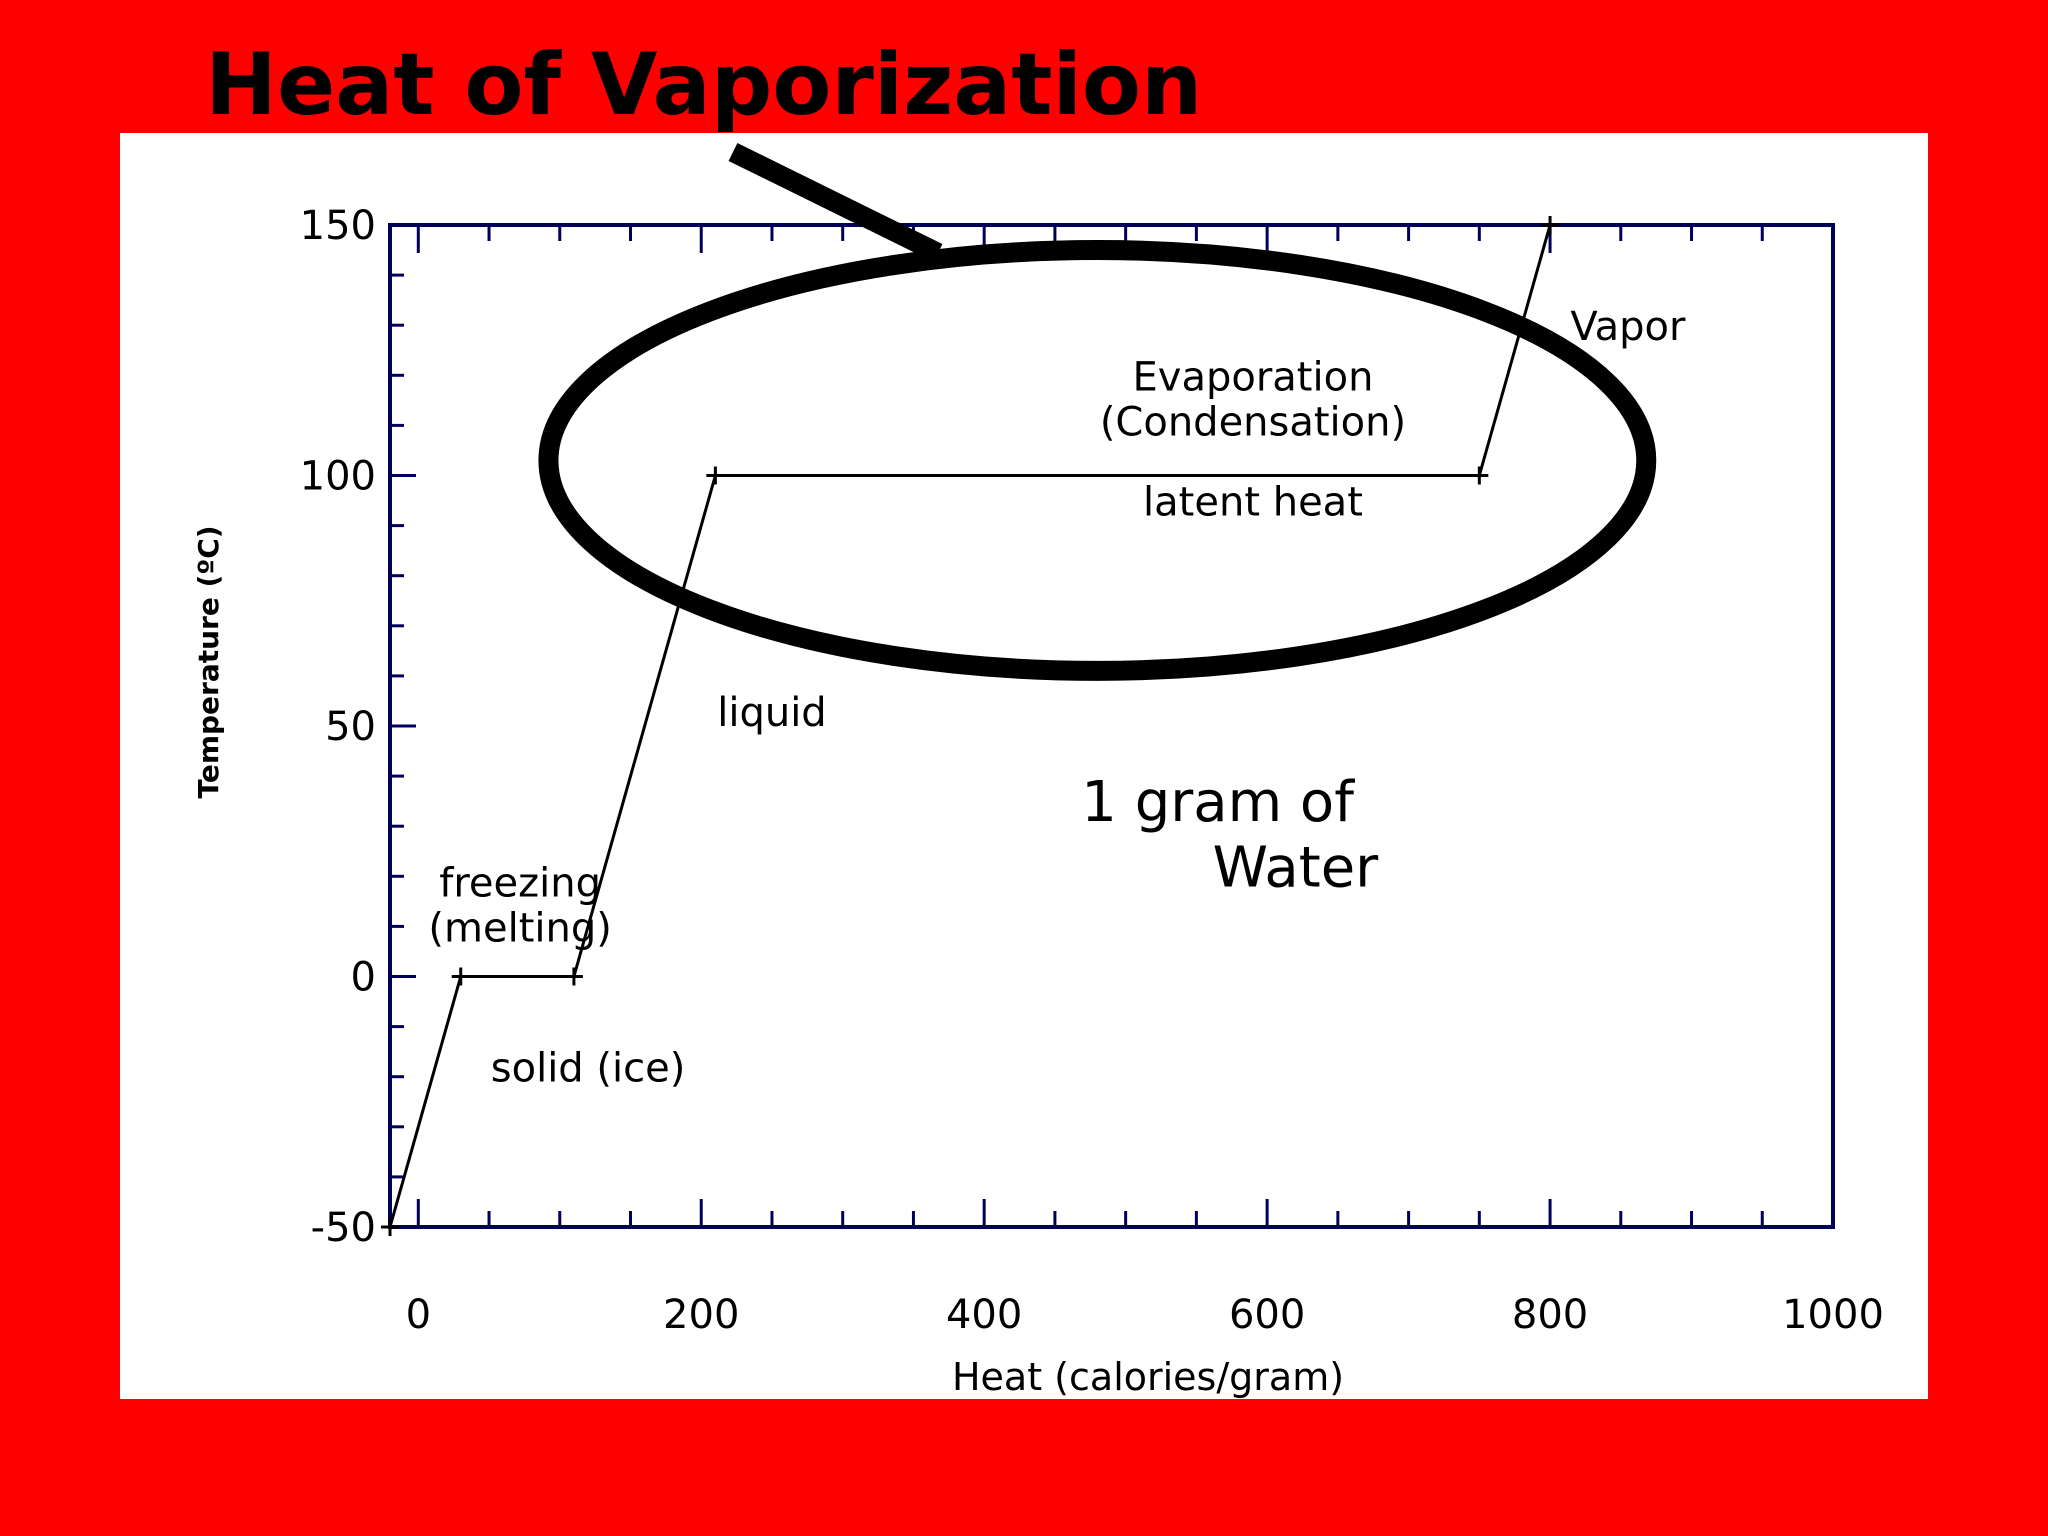 This screenshot has width=2048, height=1536. I want to click on x-axis-label: Heat (calories/gram), so click(1148, 1377).